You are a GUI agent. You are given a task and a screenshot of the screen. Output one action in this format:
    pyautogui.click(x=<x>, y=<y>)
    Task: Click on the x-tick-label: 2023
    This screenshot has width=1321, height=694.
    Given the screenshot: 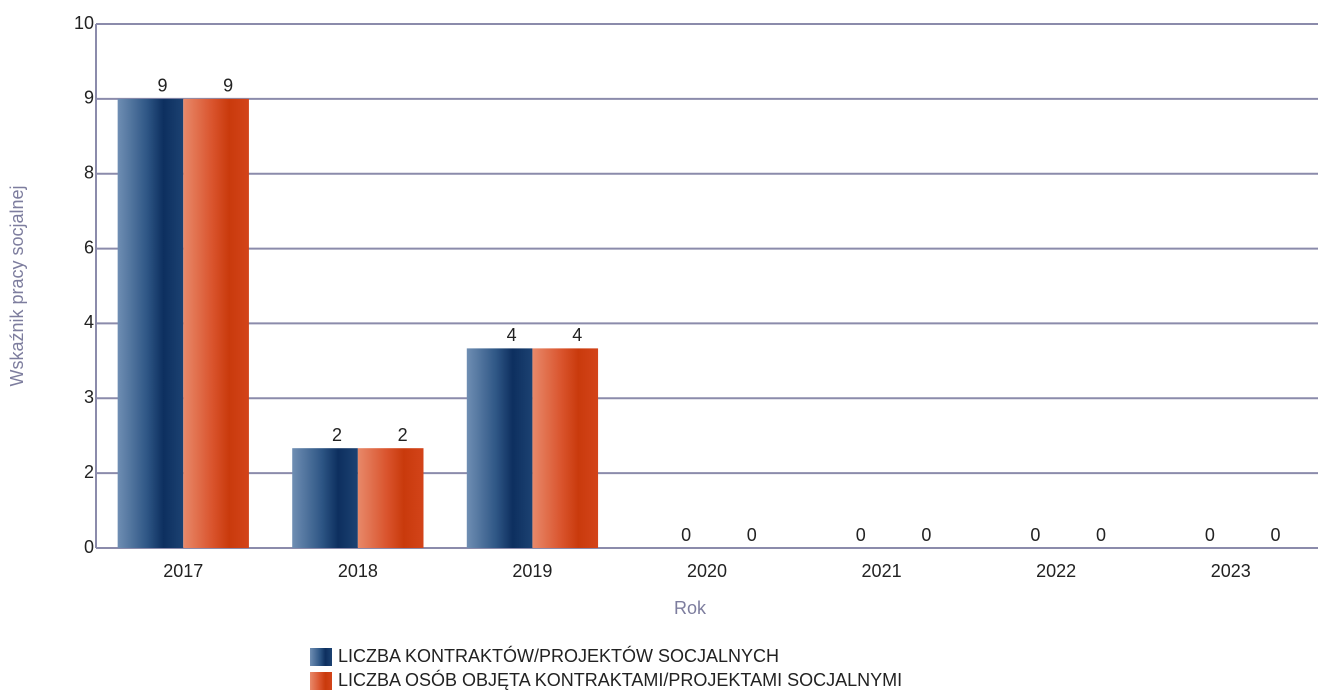 What is the action you would take?
    pyautogui.click(x=1231, y=571)
    